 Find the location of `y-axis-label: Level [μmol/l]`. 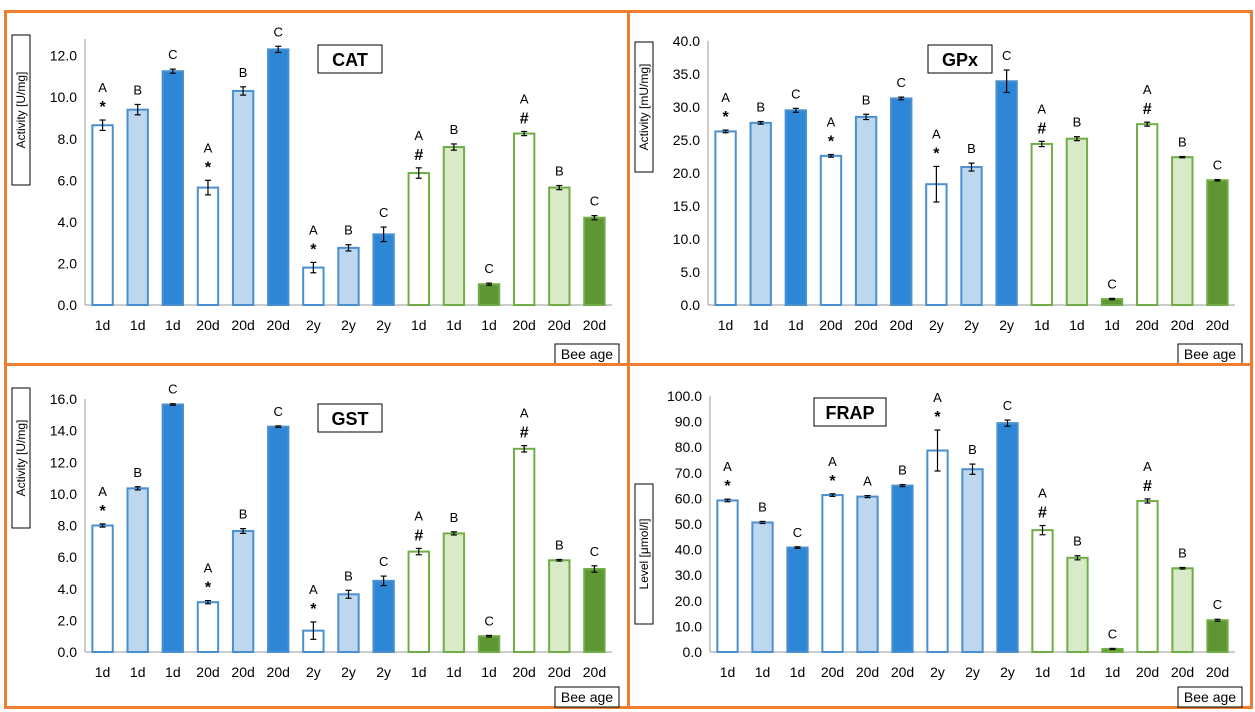

y-axis-label: Level [μmol/l] is located at coordinates (644, 554).